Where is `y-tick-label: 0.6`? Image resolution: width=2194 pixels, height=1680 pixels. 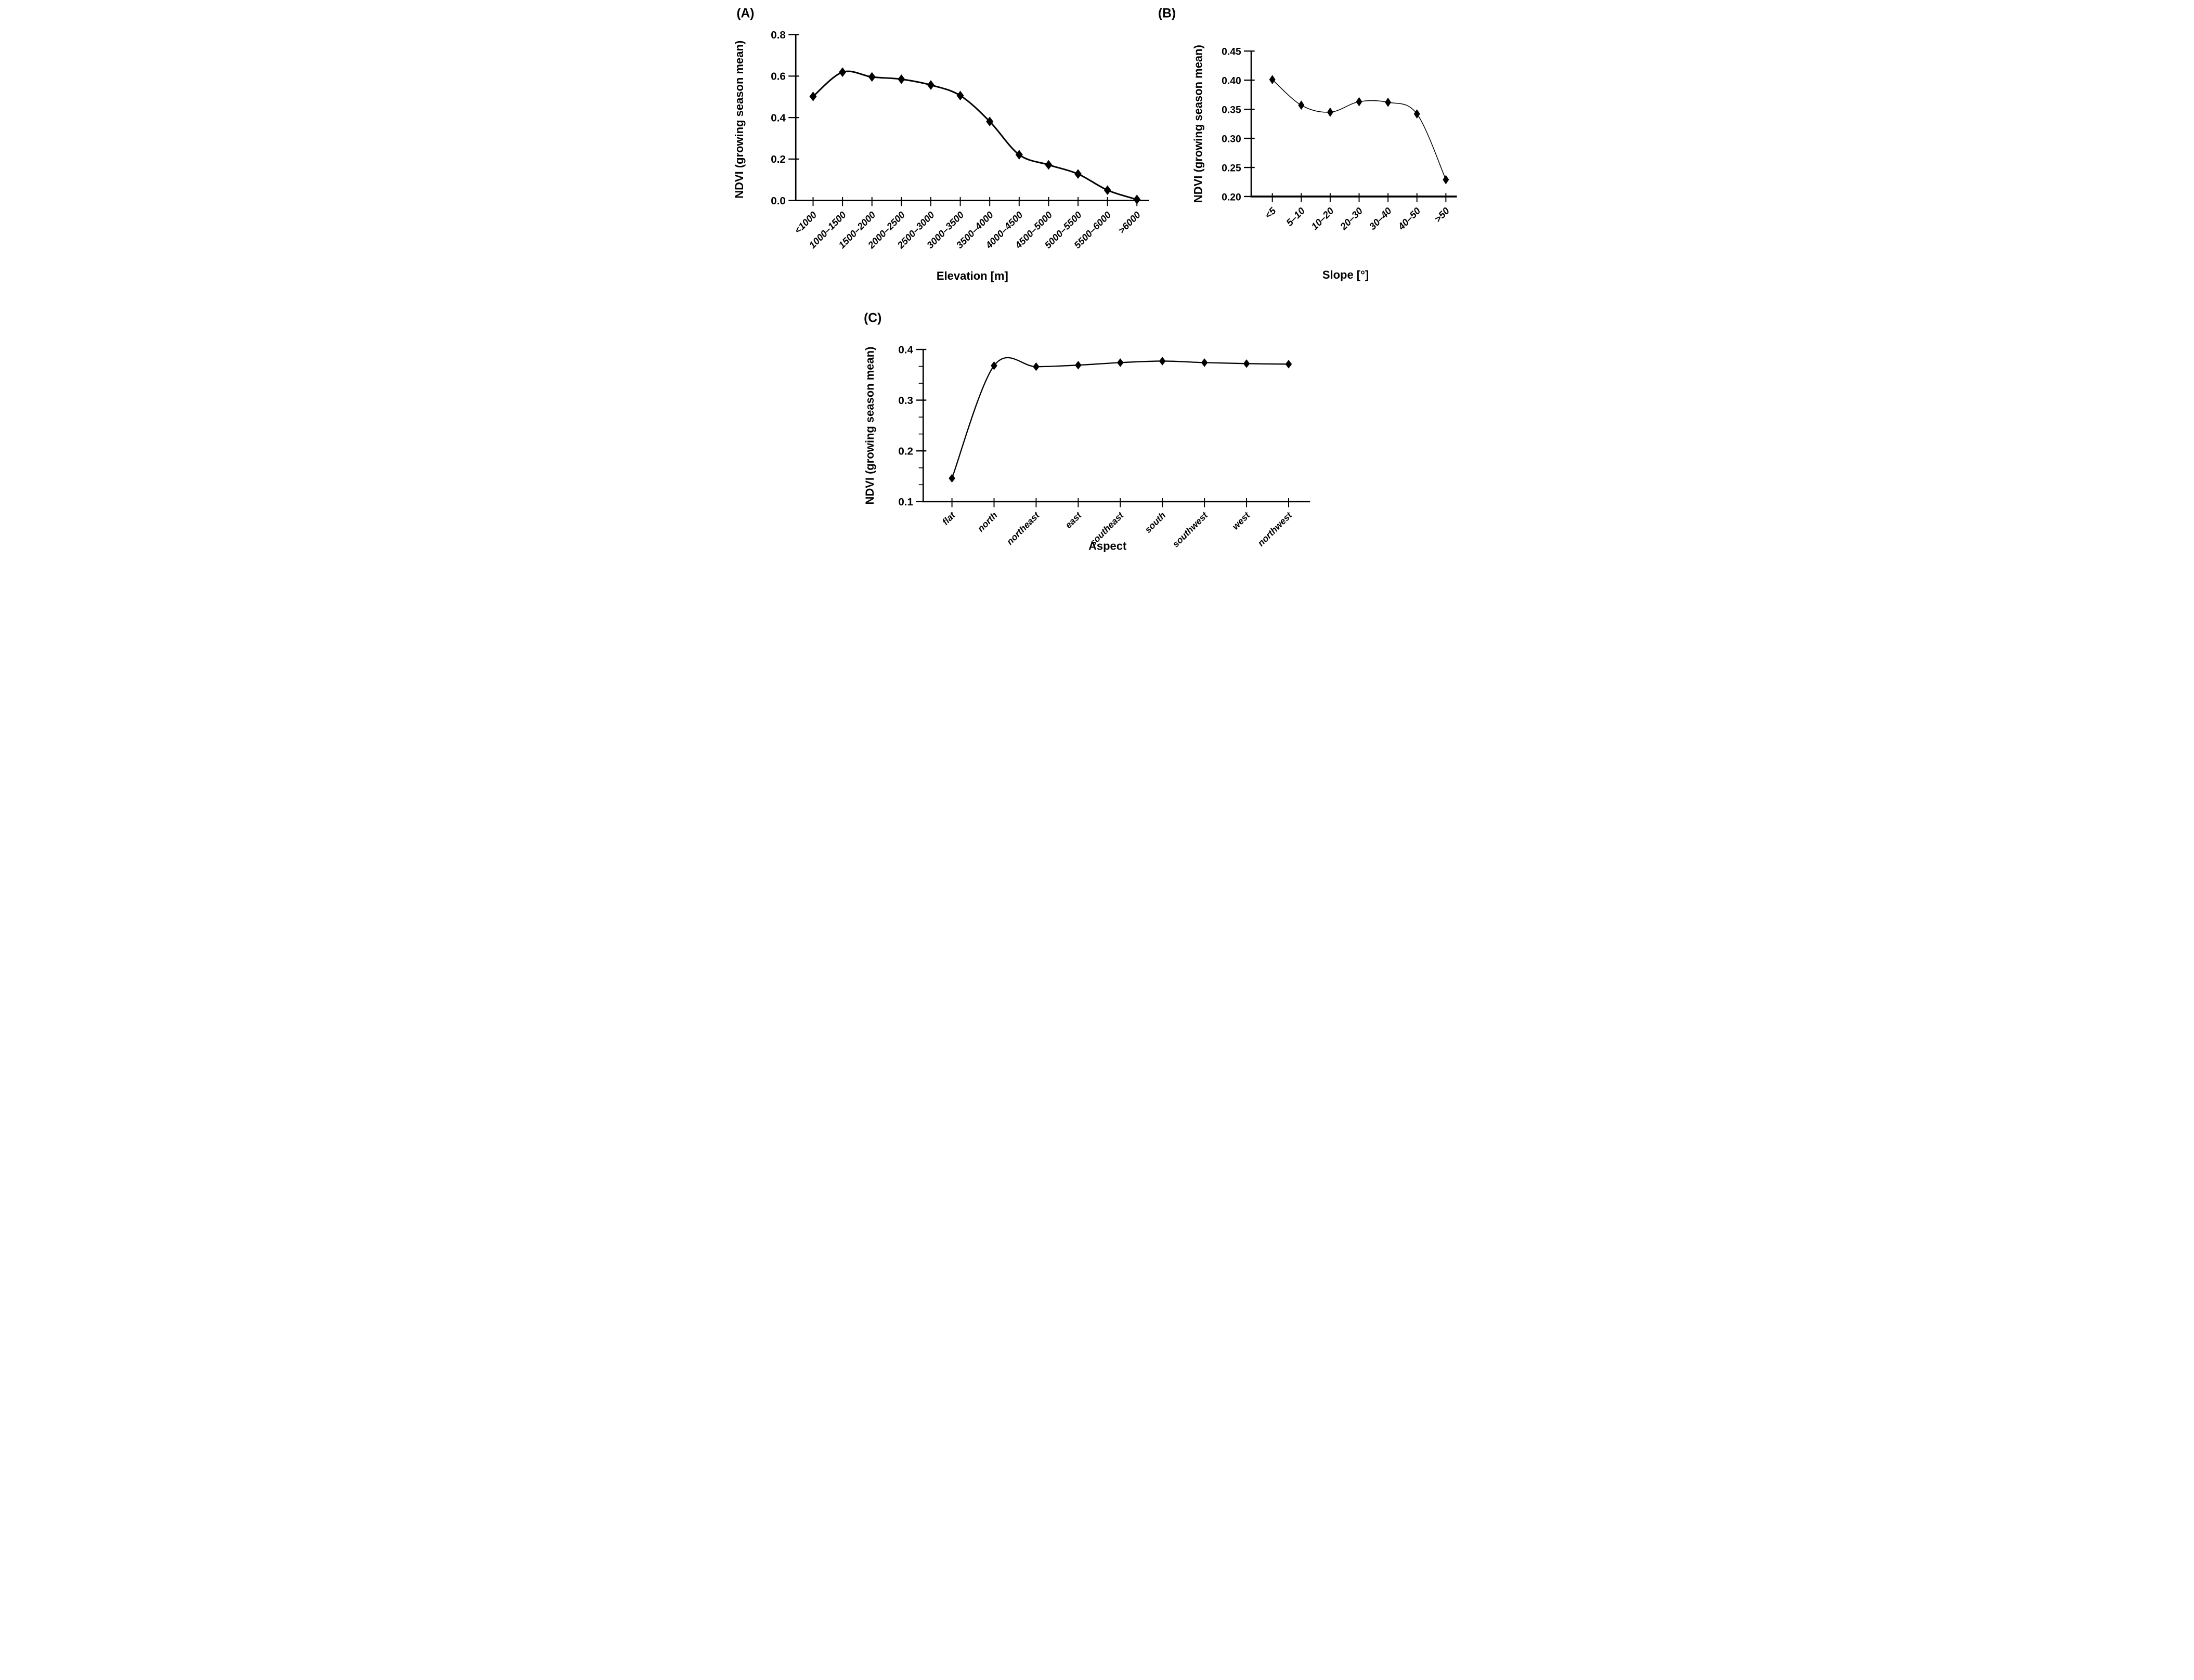
y-tick-label: 0.6 is located at coordinates (779, 77).